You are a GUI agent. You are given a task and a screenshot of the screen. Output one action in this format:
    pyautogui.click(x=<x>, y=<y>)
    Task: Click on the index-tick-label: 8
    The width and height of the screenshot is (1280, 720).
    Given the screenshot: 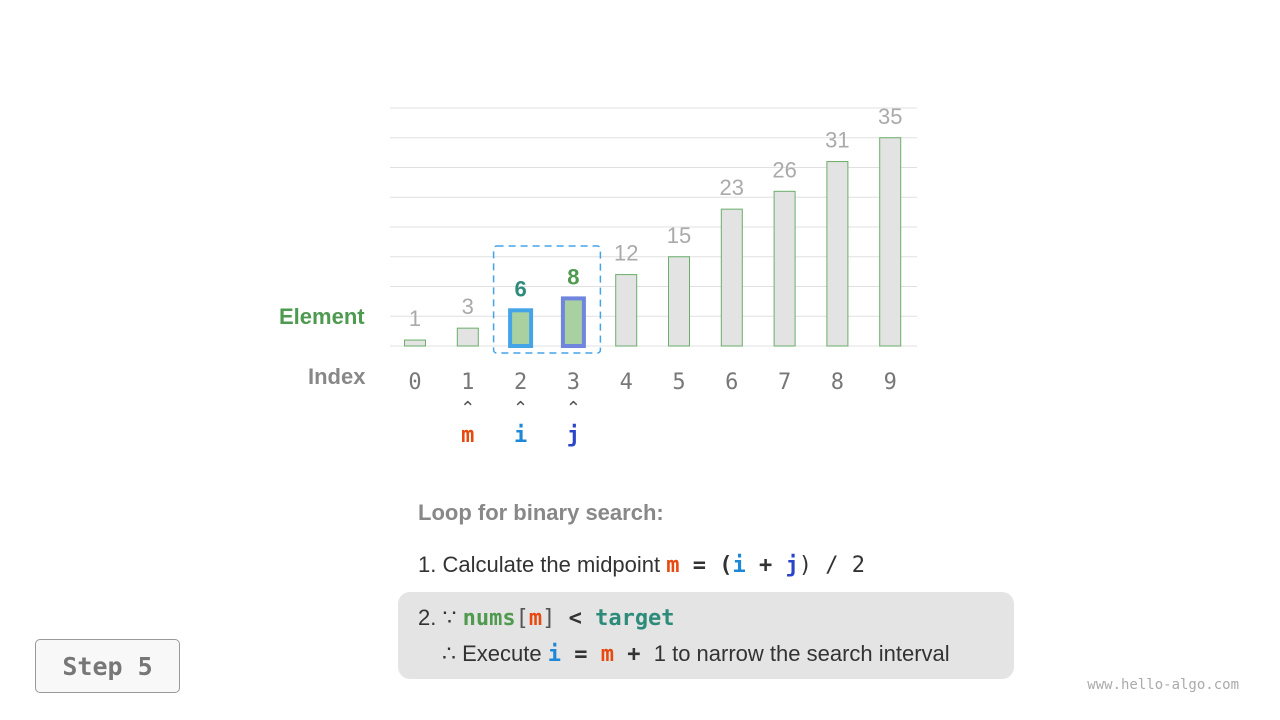 What is the action you would take?
    pyautogui.click(x=837, y=382)
    